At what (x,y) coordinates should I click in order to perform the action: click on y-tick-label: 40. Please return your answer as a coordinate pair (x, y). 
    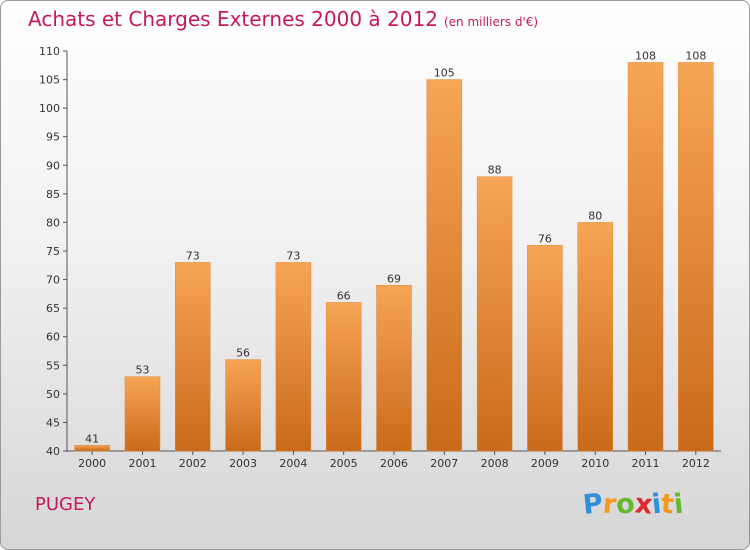
    Looking at the image, I should click on (53, 451).